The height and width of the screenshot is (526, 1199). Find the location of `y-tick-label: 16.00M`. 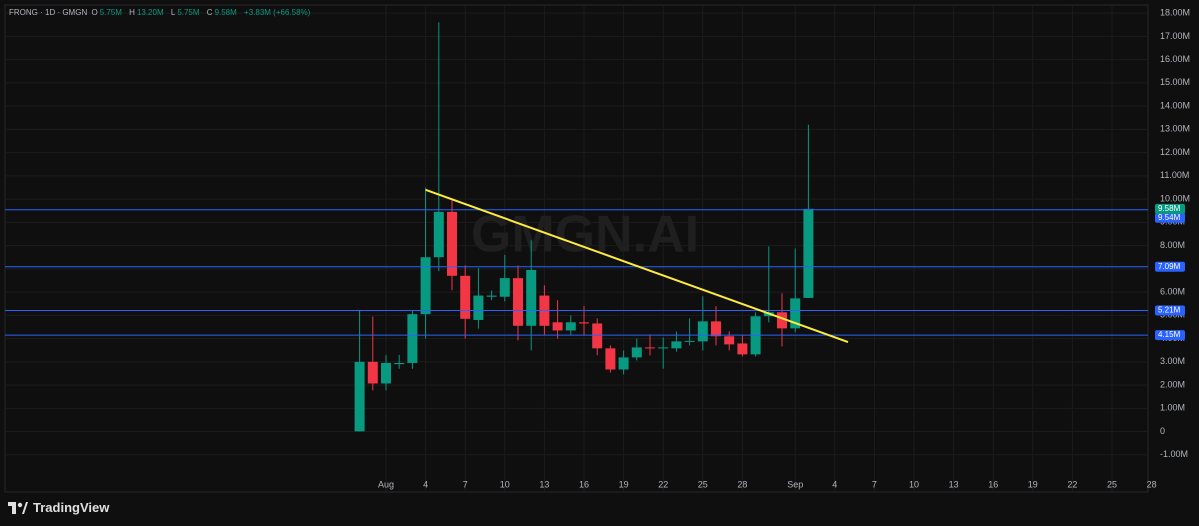

y-tick-label: 16.00M is located at coordinates (1175, 59).